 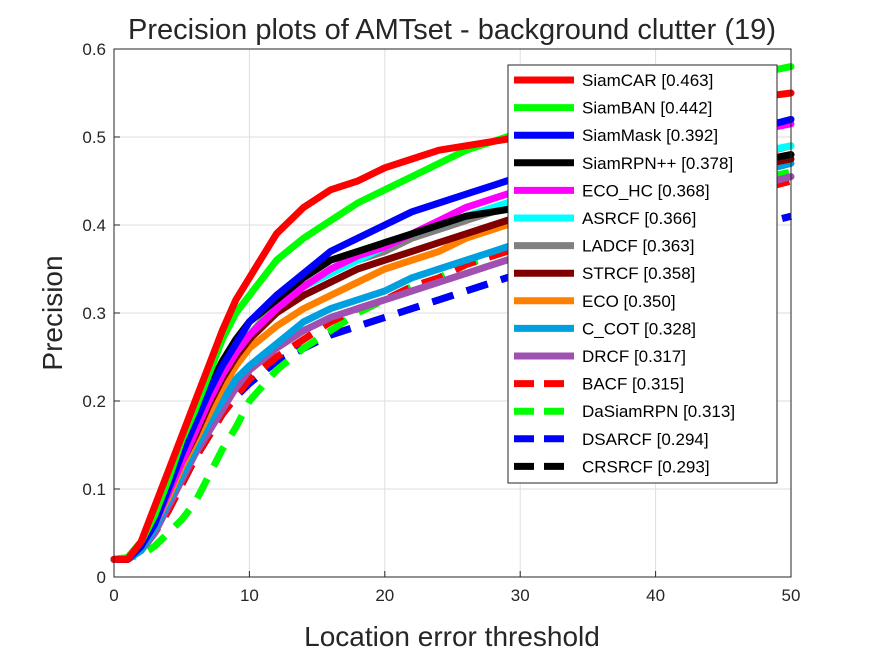 What do you see at coordinates (646, 190) in the screenshot?
I see `legend-entry: ECO_HC [0.368]` at bounding box center [646, 190].